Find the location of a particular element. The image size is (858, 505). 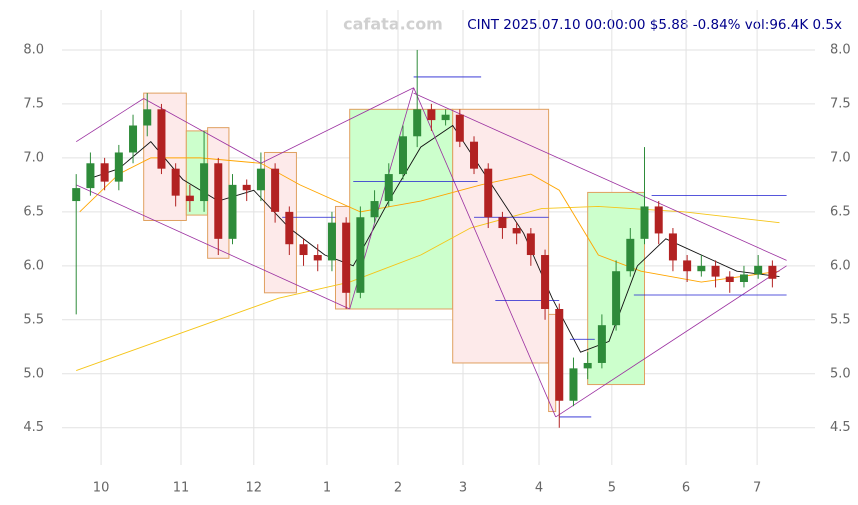

watermark: cafata.com is located at coordinates (393, 24).